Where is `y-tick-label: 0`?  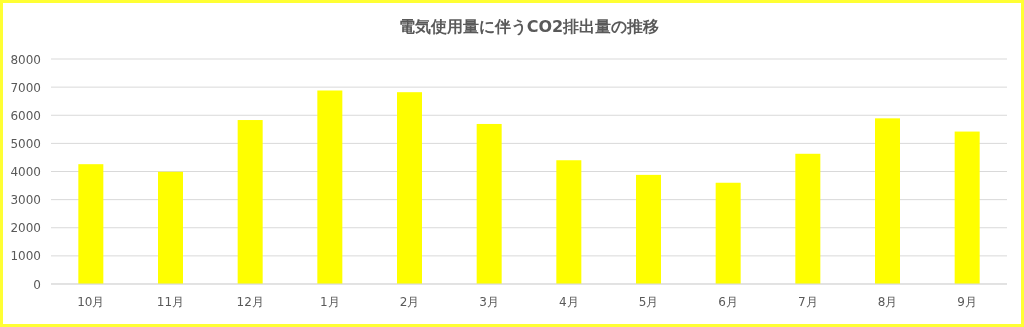 y-tick-label: 0 is located at coordinates (37, 284).